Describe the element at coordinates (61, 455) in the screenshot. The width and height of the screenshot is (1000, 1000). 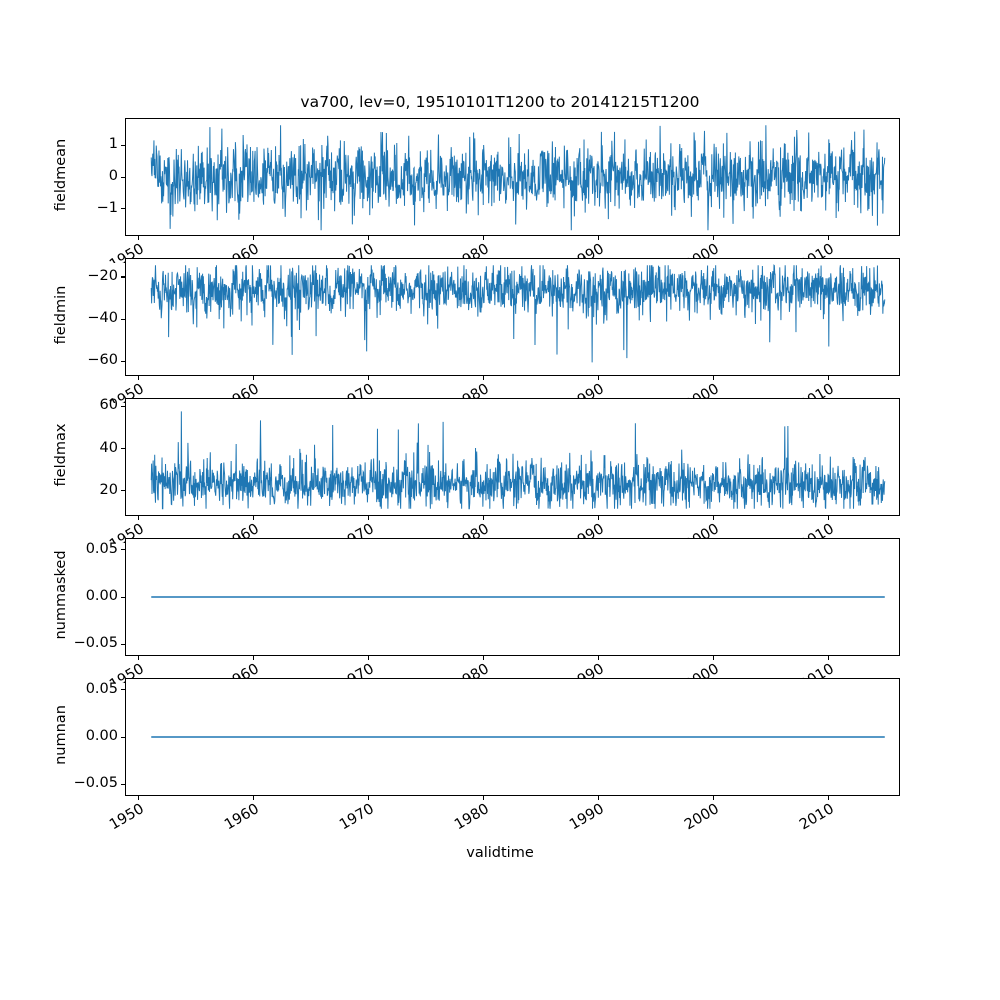
I see `y-axis-label-fieldmax: fieldmax` at that location.